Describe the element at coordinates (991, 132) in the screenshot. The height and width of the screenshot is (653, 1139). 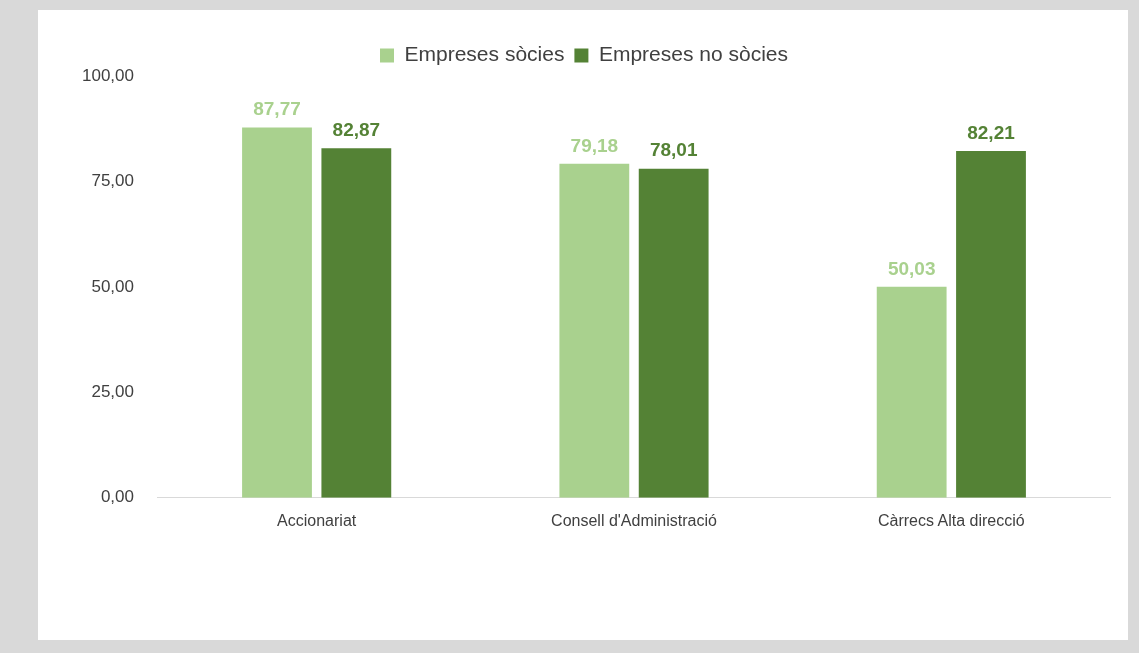
I see `data-label: 82,21` at that location.